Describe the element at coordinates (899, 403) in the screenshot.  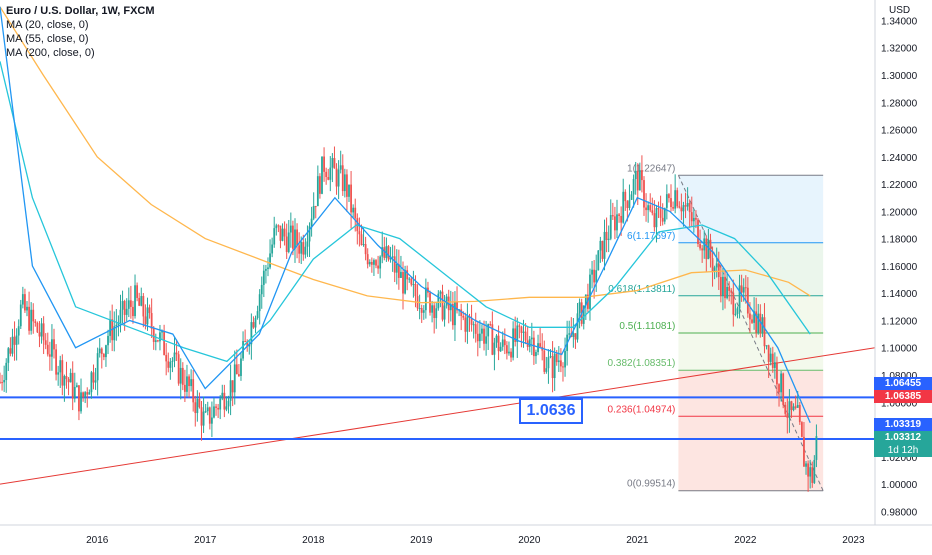
I see `price-tick-label: 1.06000` at that location.